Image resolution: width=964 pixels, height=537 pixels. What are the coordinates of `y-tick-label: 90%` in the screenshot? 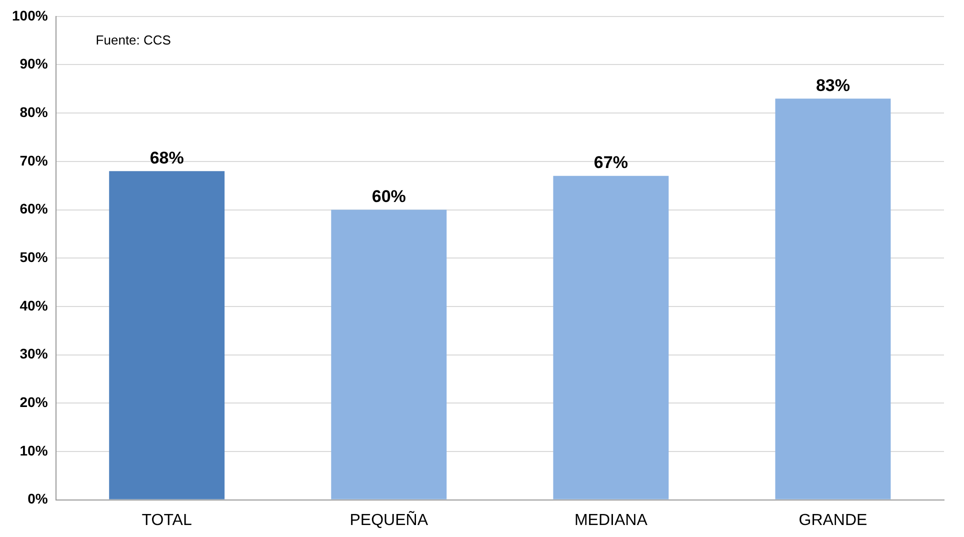 It's located at (34, 64).